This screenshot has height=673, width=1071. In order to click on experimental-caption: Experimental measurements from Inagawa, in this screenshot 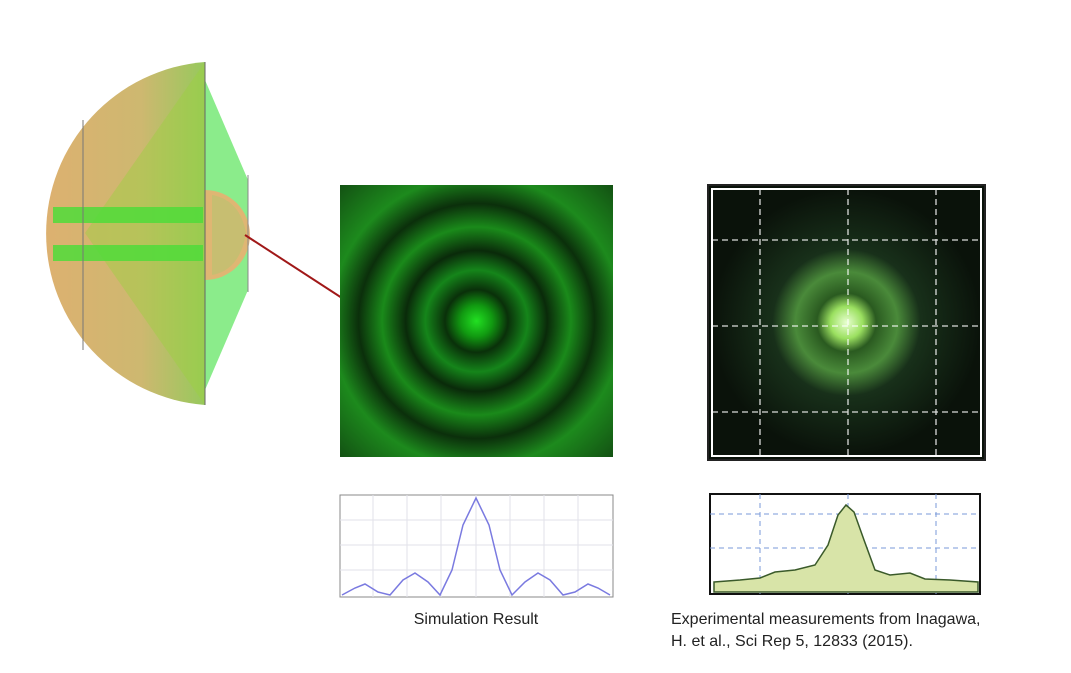, I will do `click(825, 619)`.